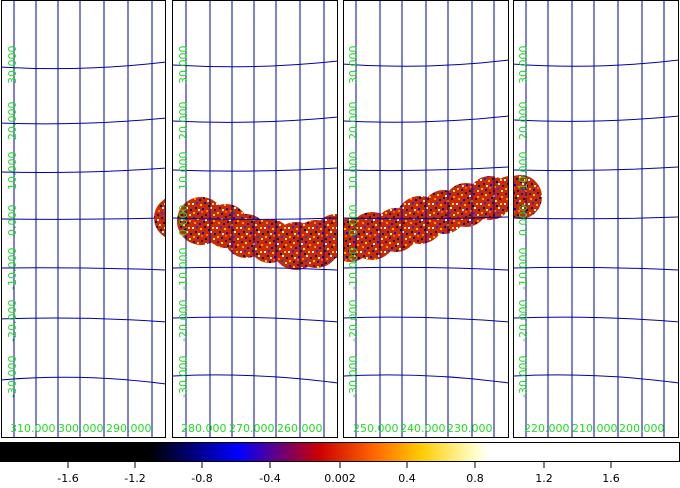 The width and height of the screenshot is (680, 488). What do you see at coordinates (423, 428) in the screenshot?
I see `ra-label: 240.000` at bounding box center [423, 428].